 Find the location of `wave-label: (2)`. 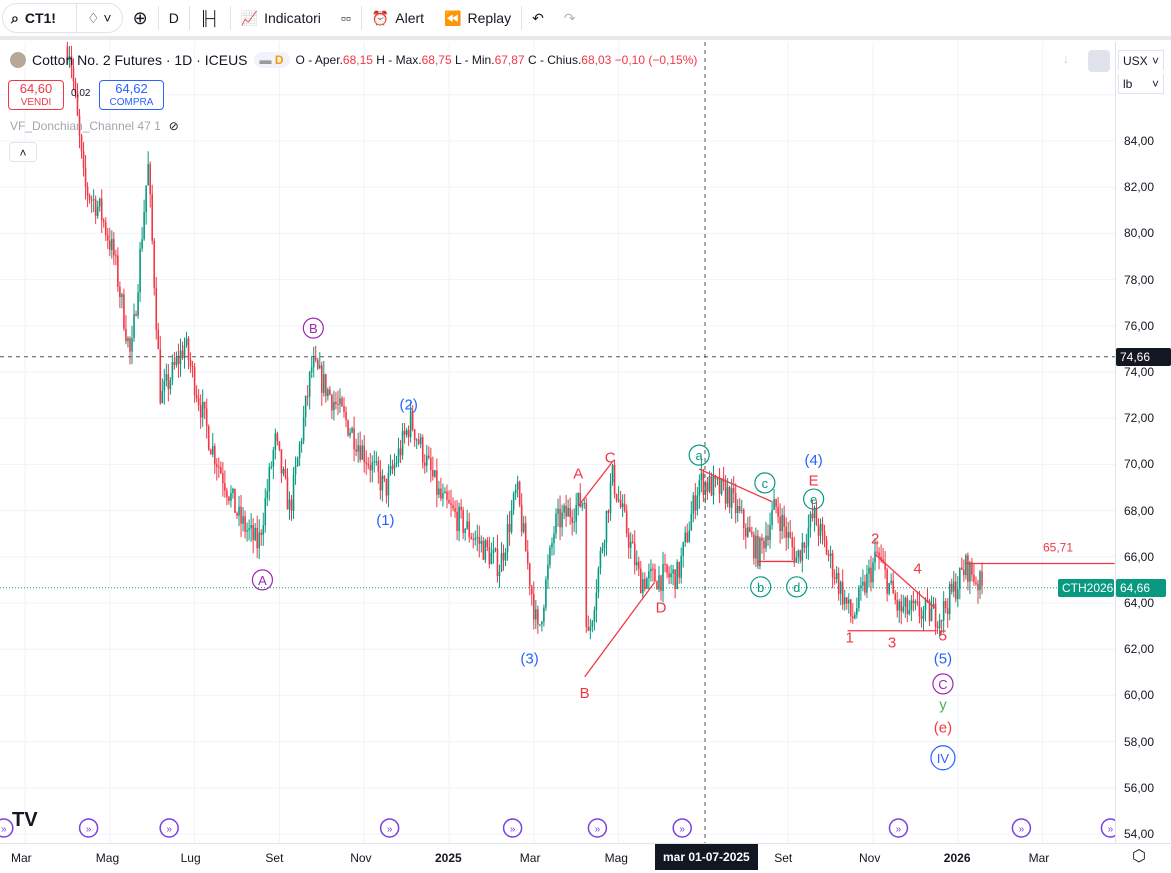

wave-label: (2) is located at coordinates (409, 404).